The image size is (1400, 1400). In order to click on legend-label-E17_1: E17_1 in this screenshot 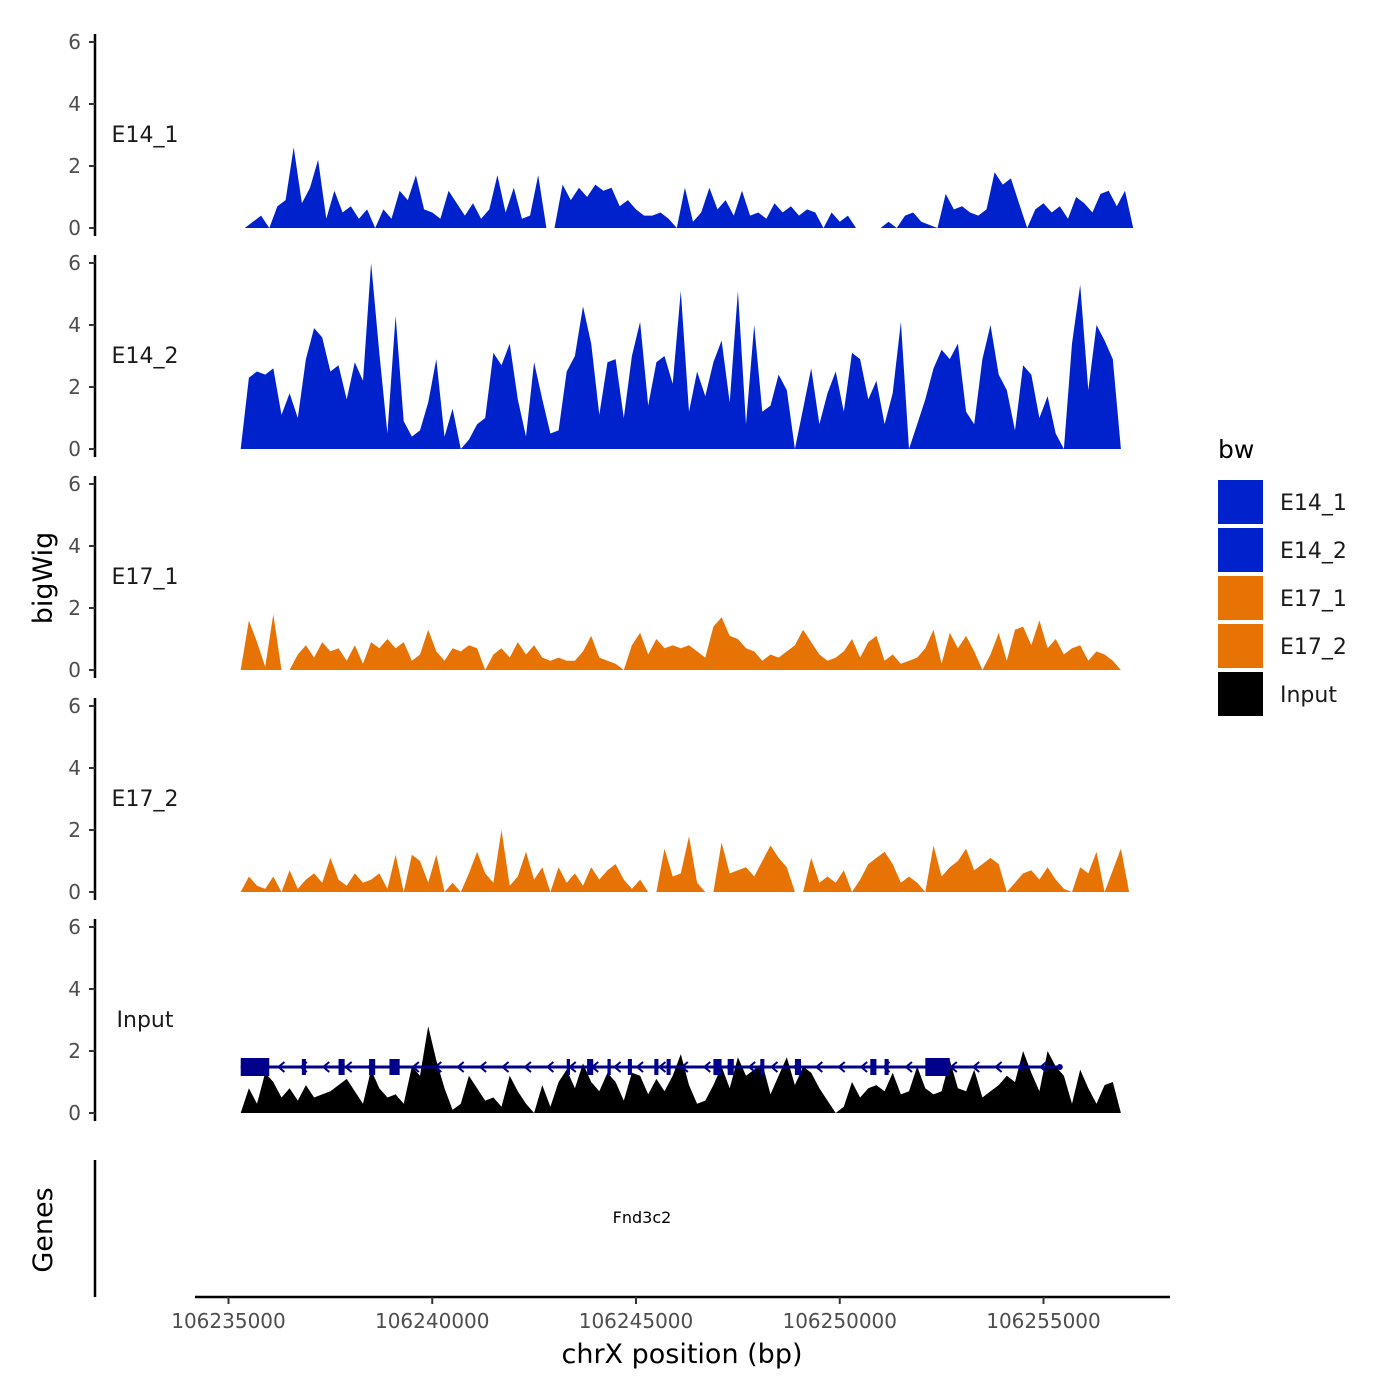, I will do `click(1313, 599)`.